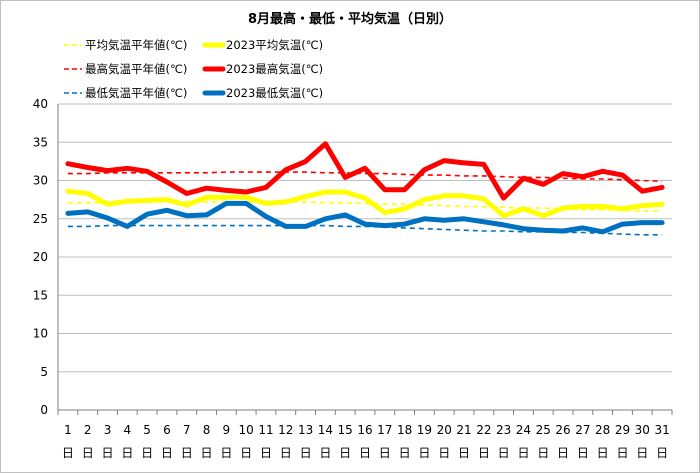 The image size is (700, 473). What do you see at coordinates (187, 430) in the screenshot?
I see `x-tick-label: 7` at bounding box center [187, 430].